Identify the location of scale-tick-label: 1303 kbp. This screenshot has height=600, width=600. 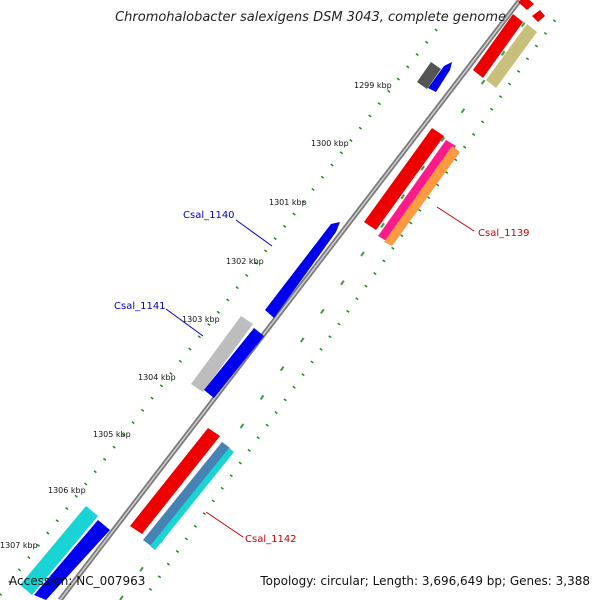
(201, 319).